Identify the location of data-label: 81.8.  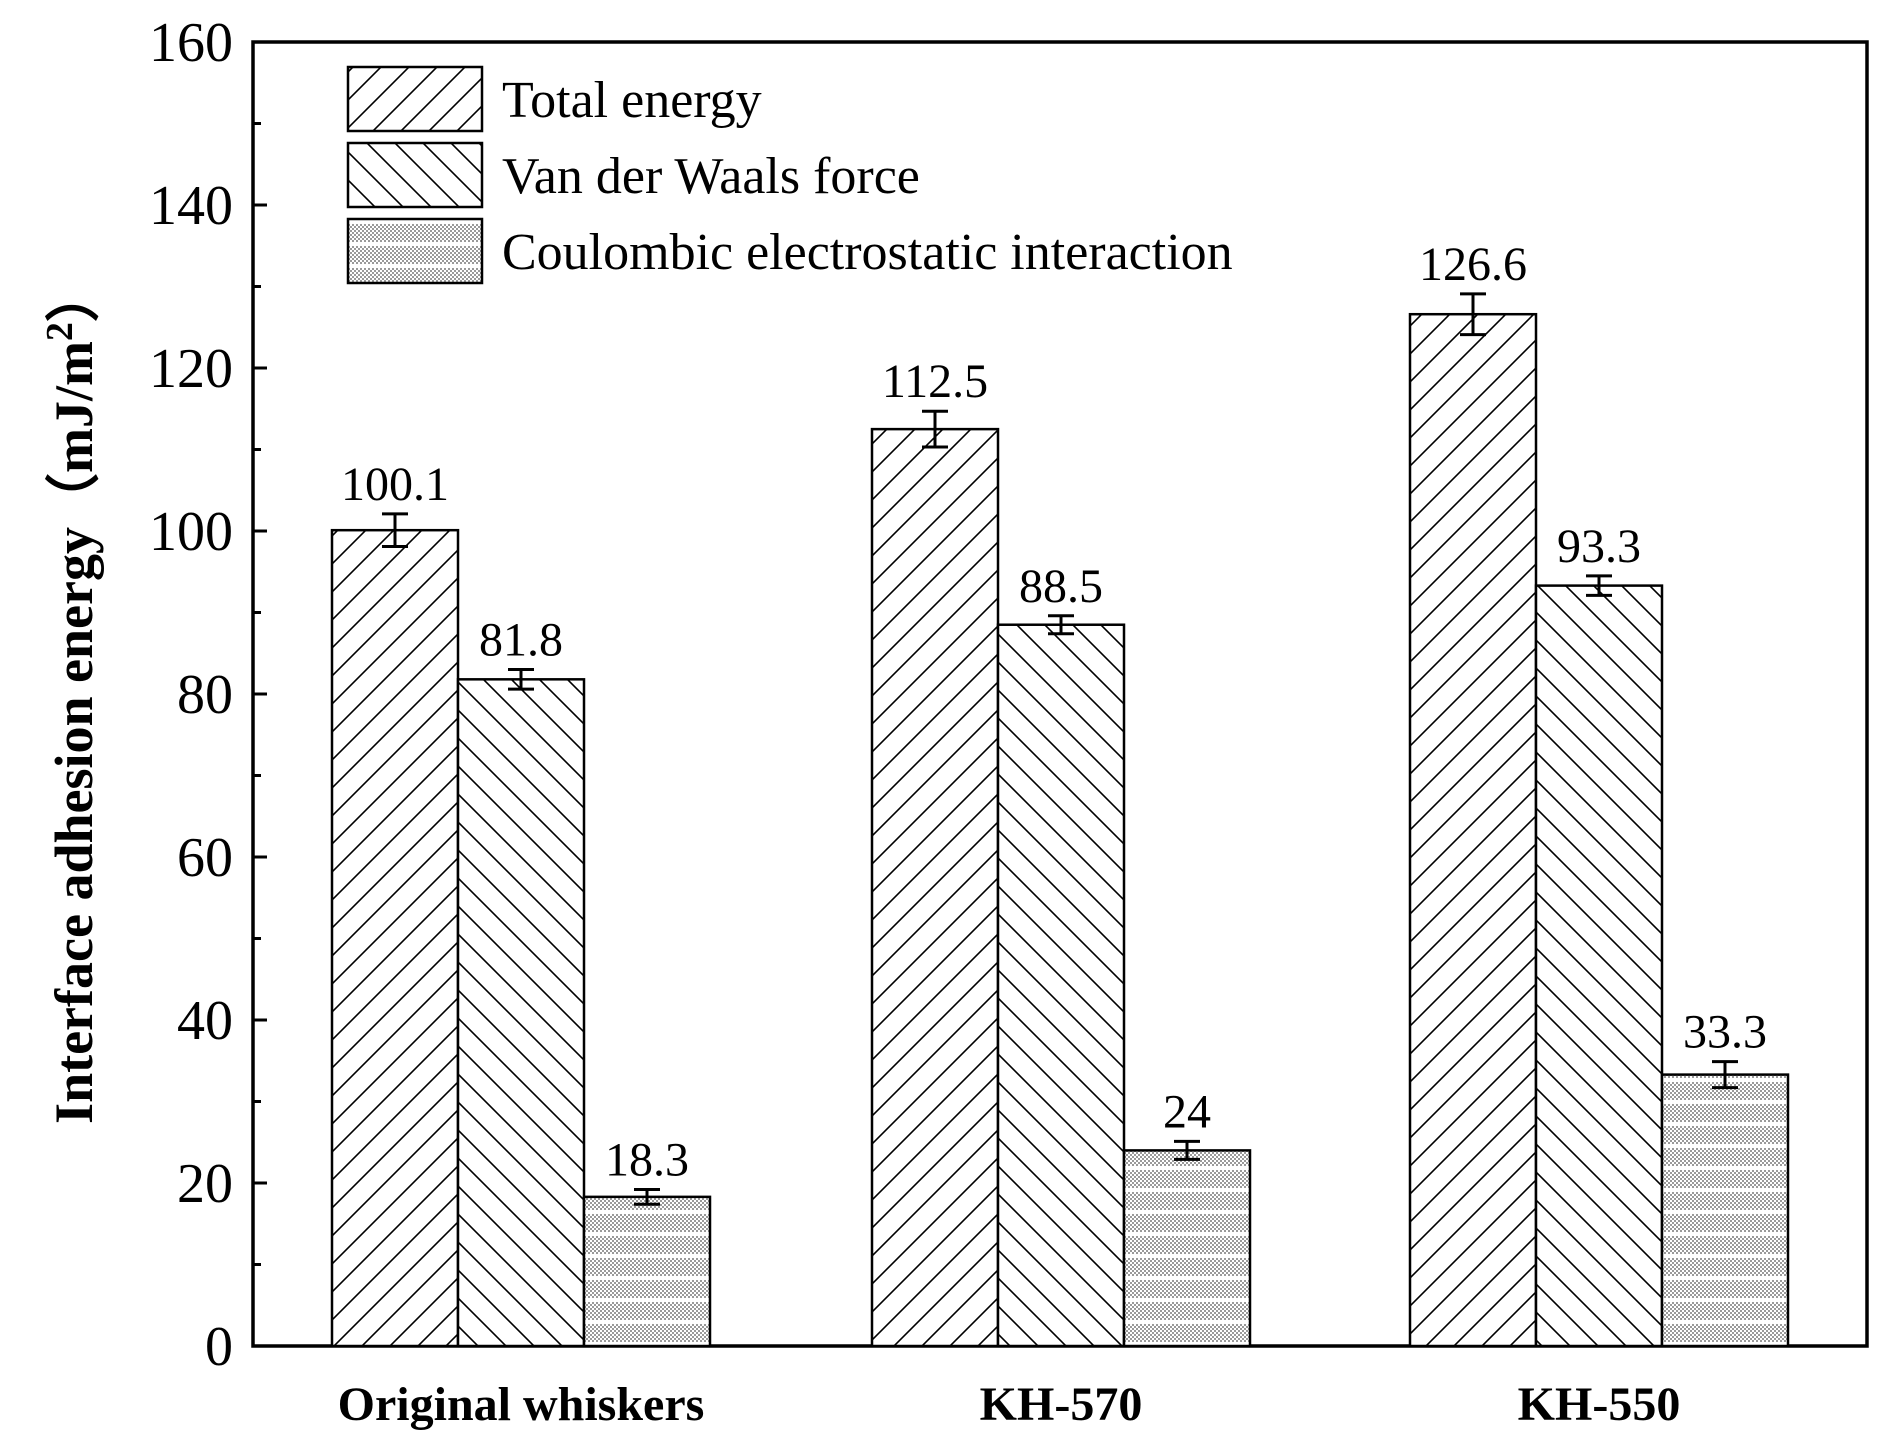
(521, 640).